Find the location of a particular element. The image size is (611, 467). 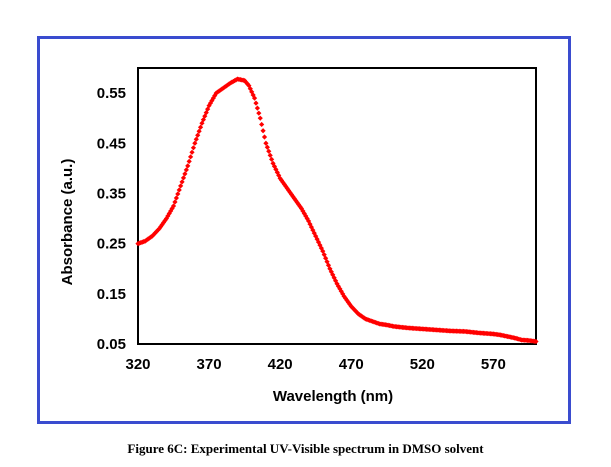

y-tick-label: 0.35 is located at coordinates (111, 193).